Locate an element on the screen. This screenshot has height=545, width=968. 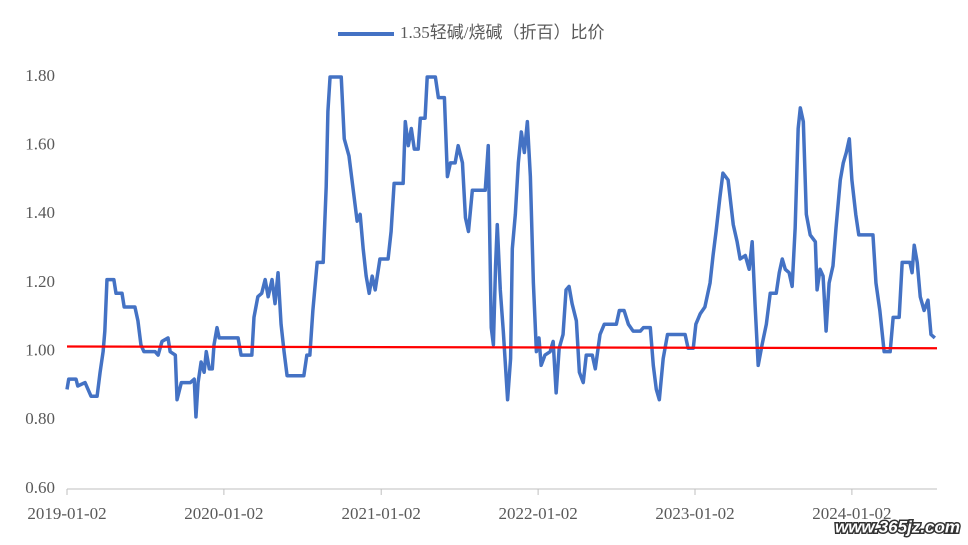
x-tick-label: 2019-01-02 is located at coordinates (66, 513).